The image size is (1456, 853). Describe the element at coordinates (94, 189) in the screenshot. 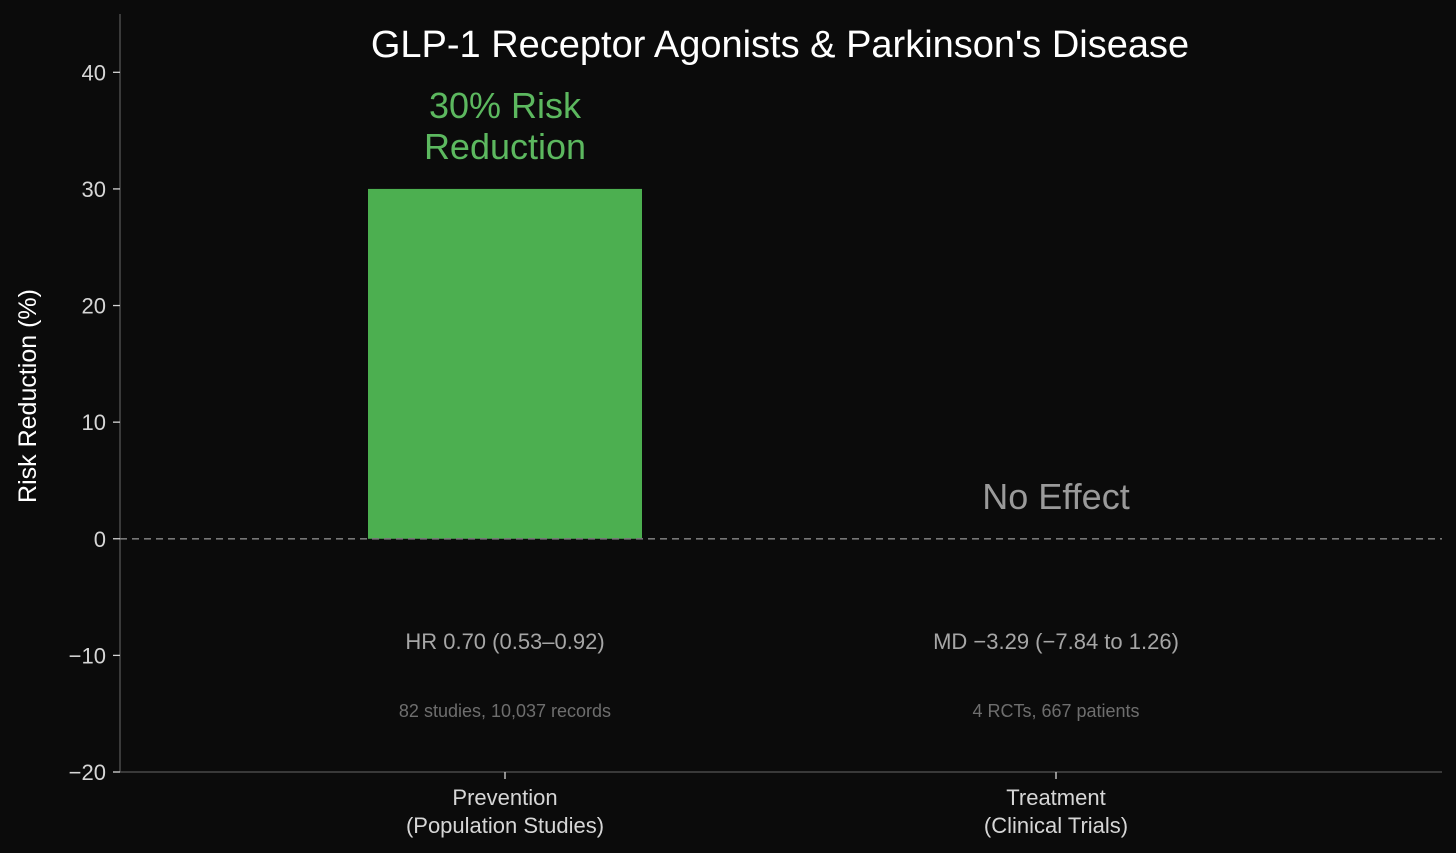

I see `y-tick-label: 30` at that location.